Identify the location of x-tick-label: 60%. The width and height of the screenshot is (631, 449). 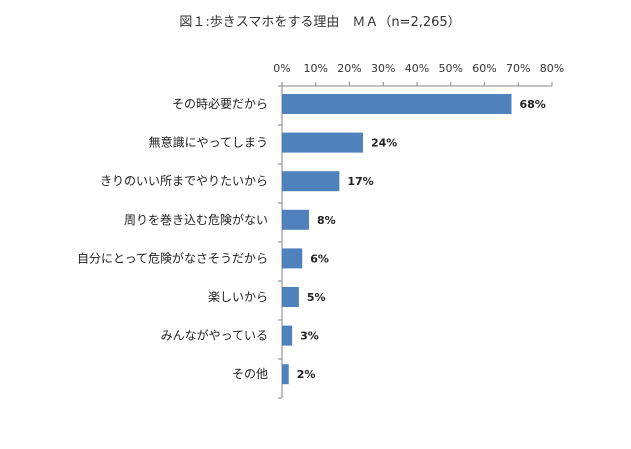
(484, 68).